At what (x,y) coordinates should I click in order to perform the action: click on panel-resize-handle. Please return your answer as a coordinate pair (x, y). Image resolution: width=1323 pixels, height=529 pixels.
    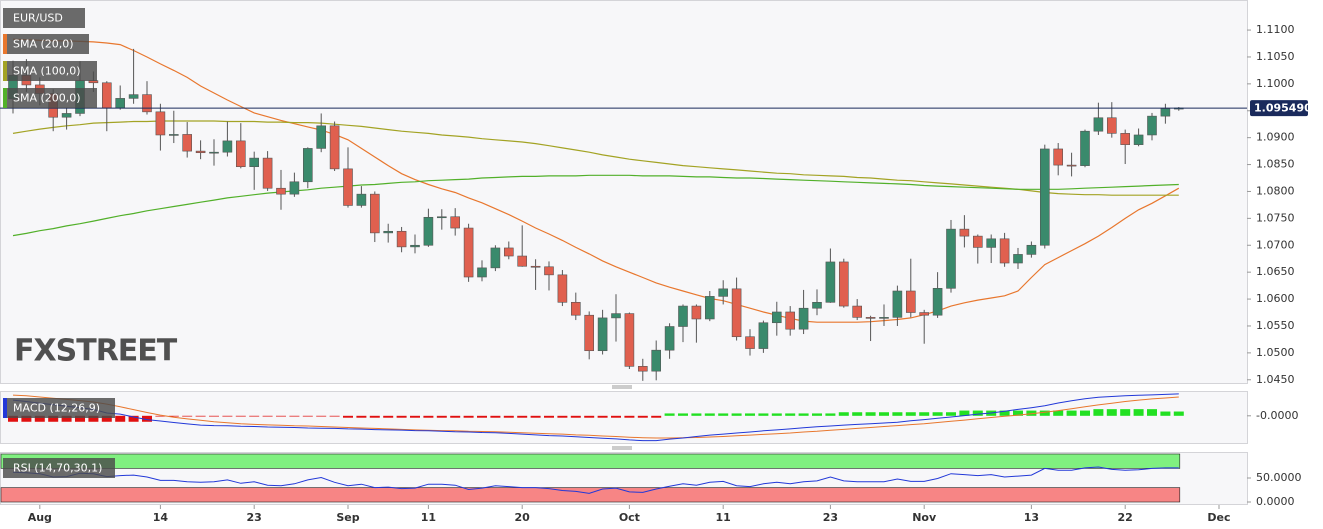
    Looking at the image, I should click on (622, 417).